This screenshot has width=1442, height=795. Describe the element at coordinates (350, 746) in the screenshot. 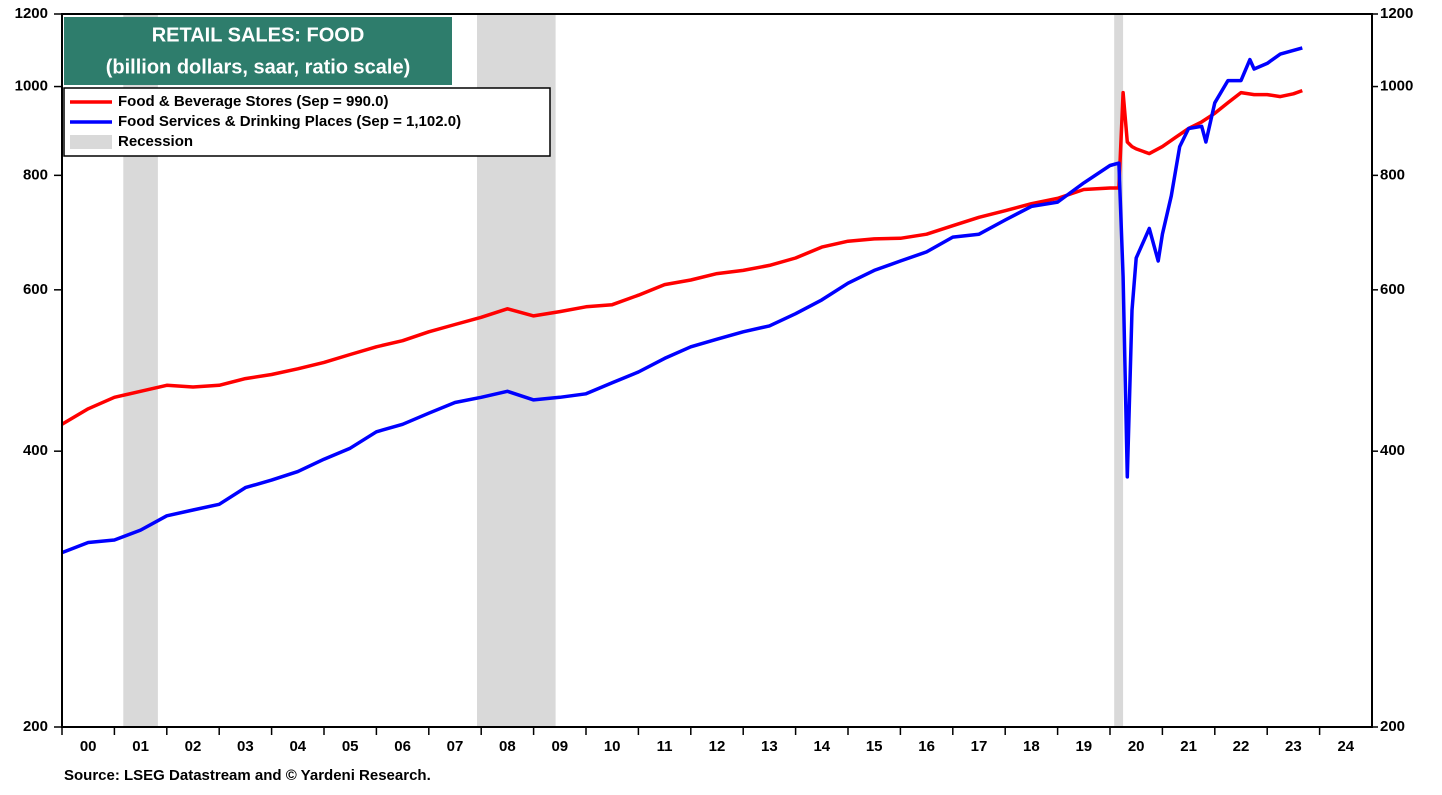

I see `x-tick-label: 05` at that location.